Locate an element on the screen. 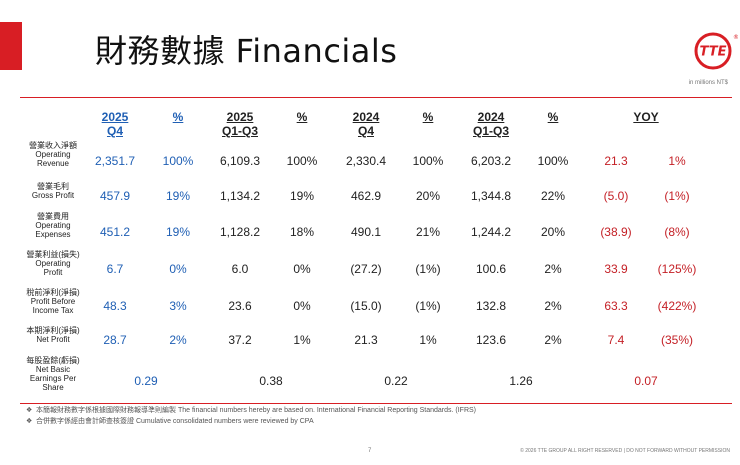  row-label-line: Income Tax is located at coordinates (53, 310).